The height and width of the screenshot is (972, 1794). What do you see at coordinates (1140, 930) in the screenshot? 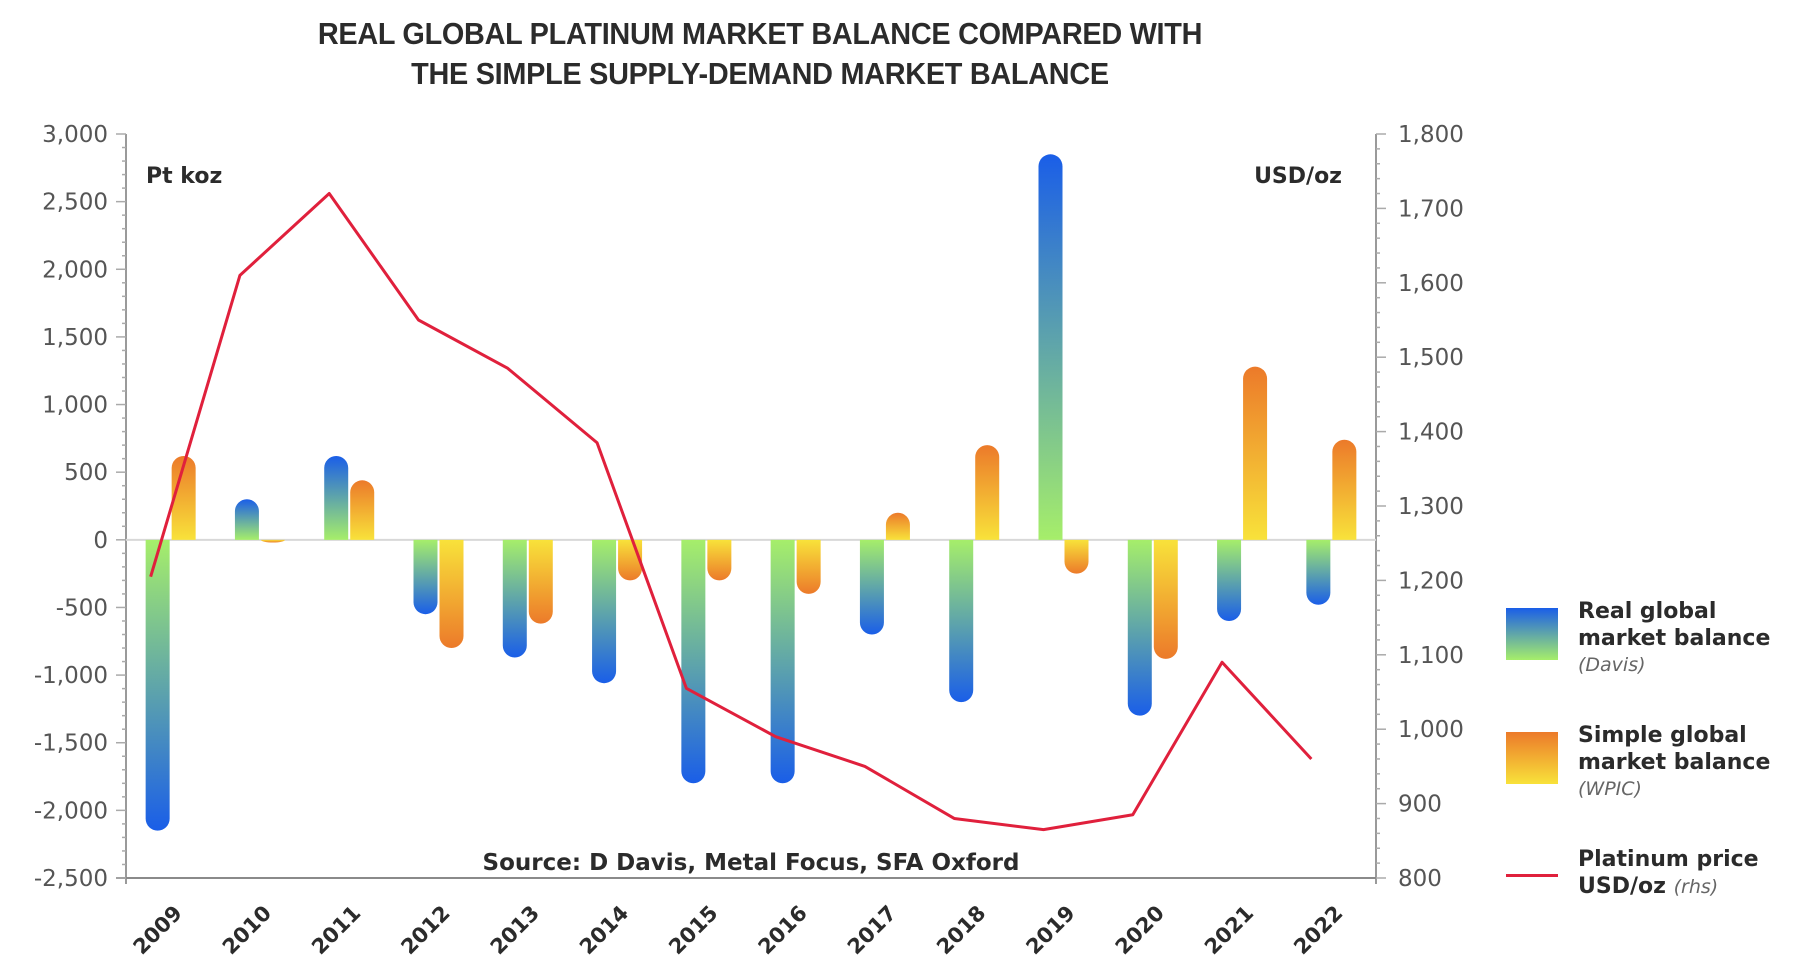
I see `x-tick-label: 2020` at bounding box center [1140, 930].